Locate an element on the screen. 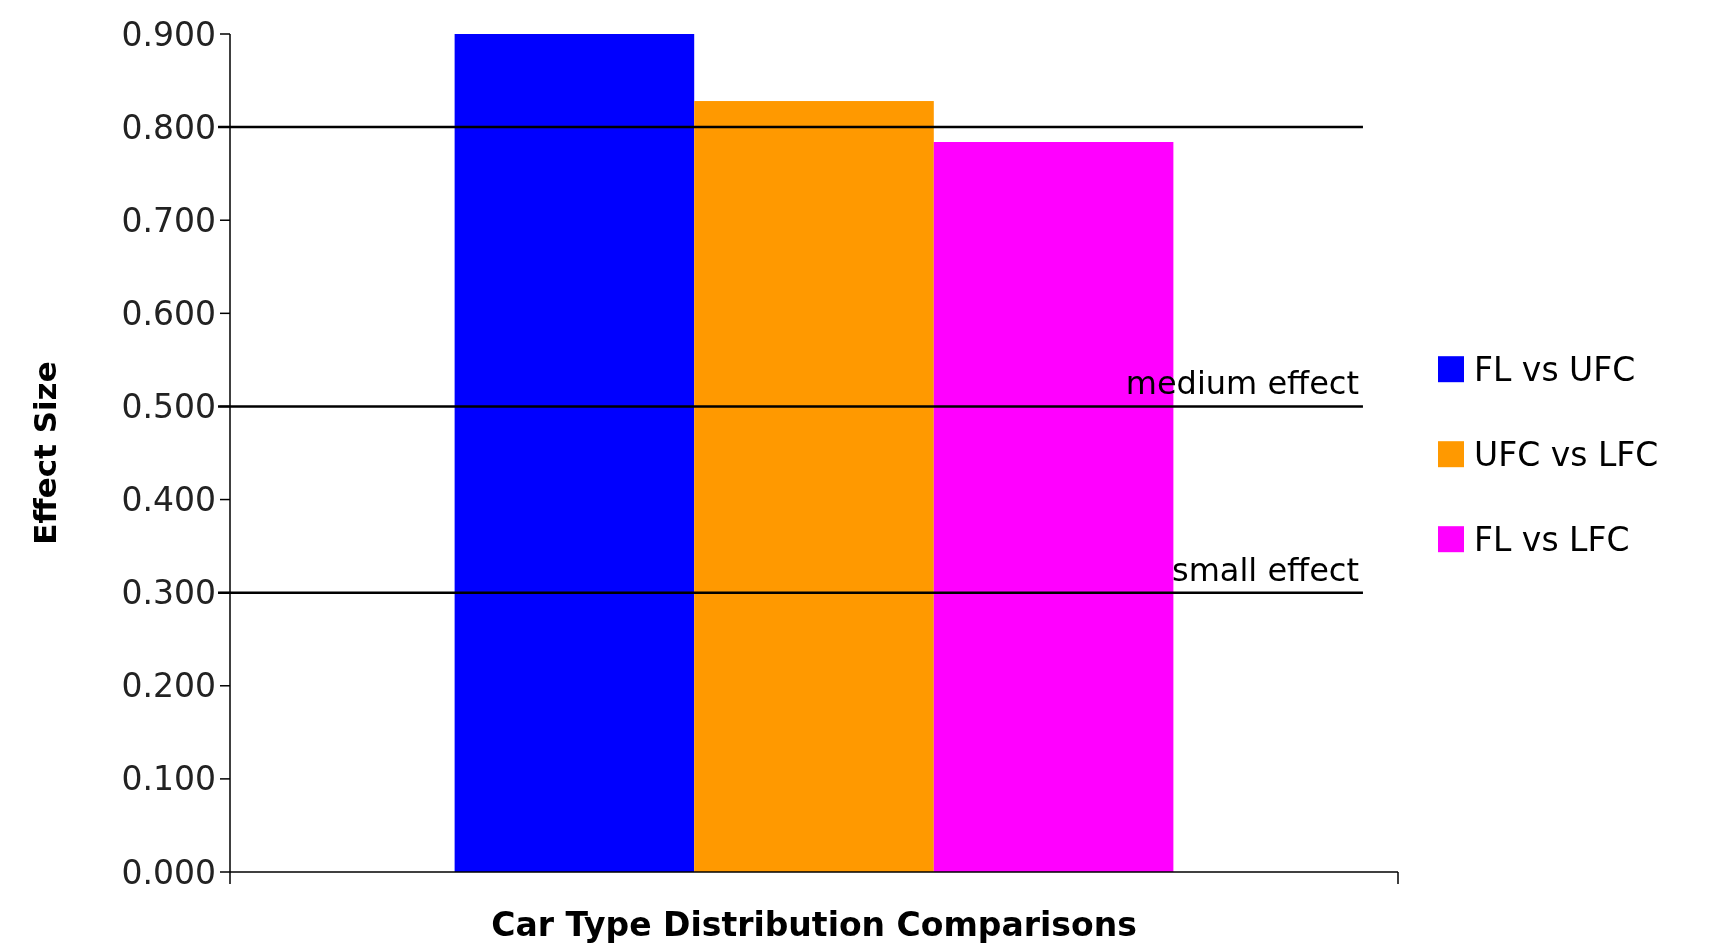  y-tick-label: 0.300 is located at coordinates (168, 593).